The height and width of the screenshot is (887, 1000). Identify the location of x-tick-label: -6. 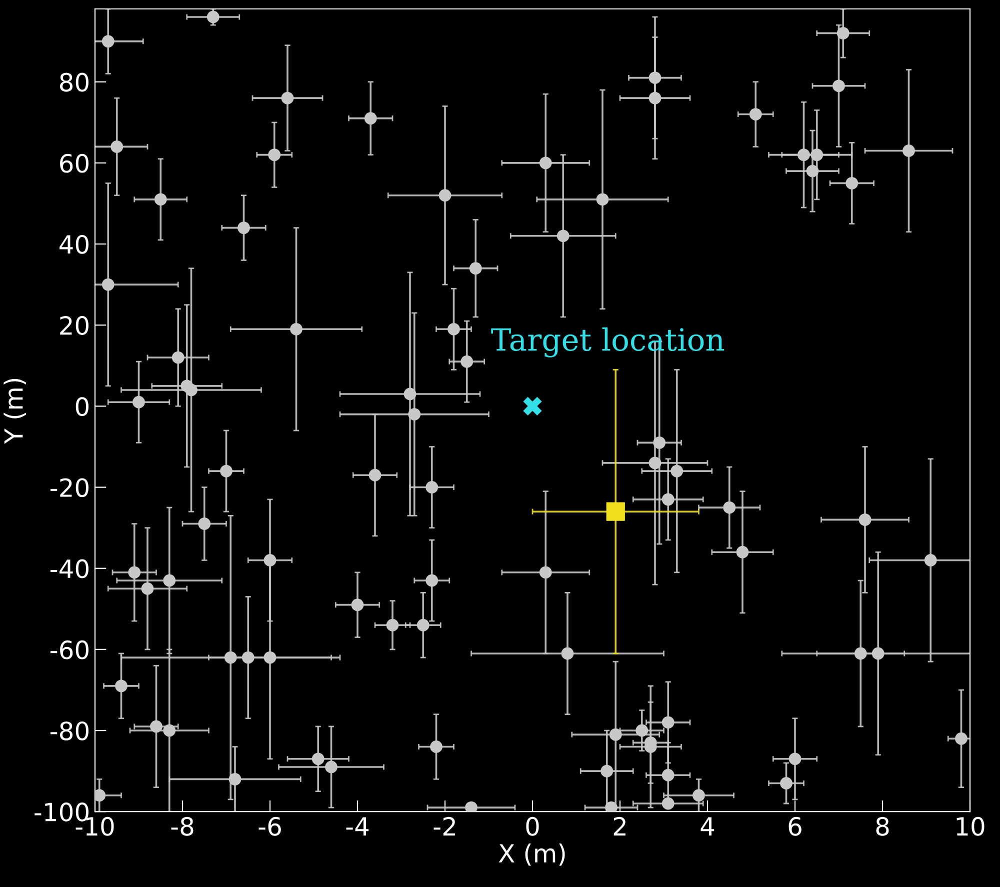
(269, 826).